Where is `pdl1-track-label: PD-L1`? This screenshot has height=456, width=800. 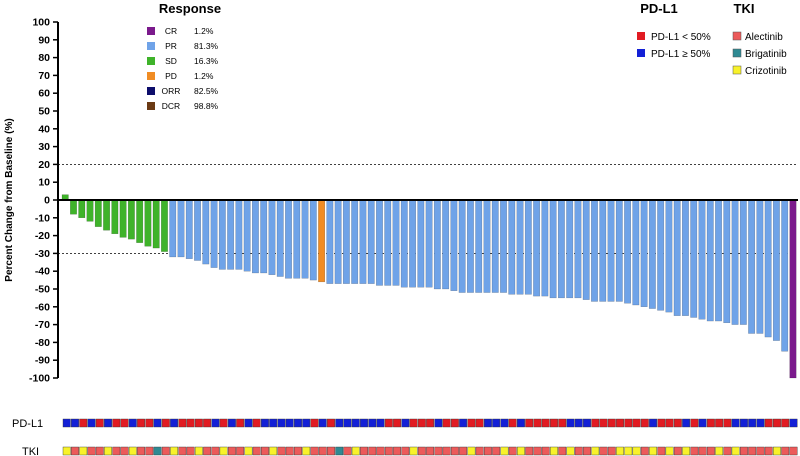 pdl1-track-label: PD-L1 is located at coordinates (27, 424).